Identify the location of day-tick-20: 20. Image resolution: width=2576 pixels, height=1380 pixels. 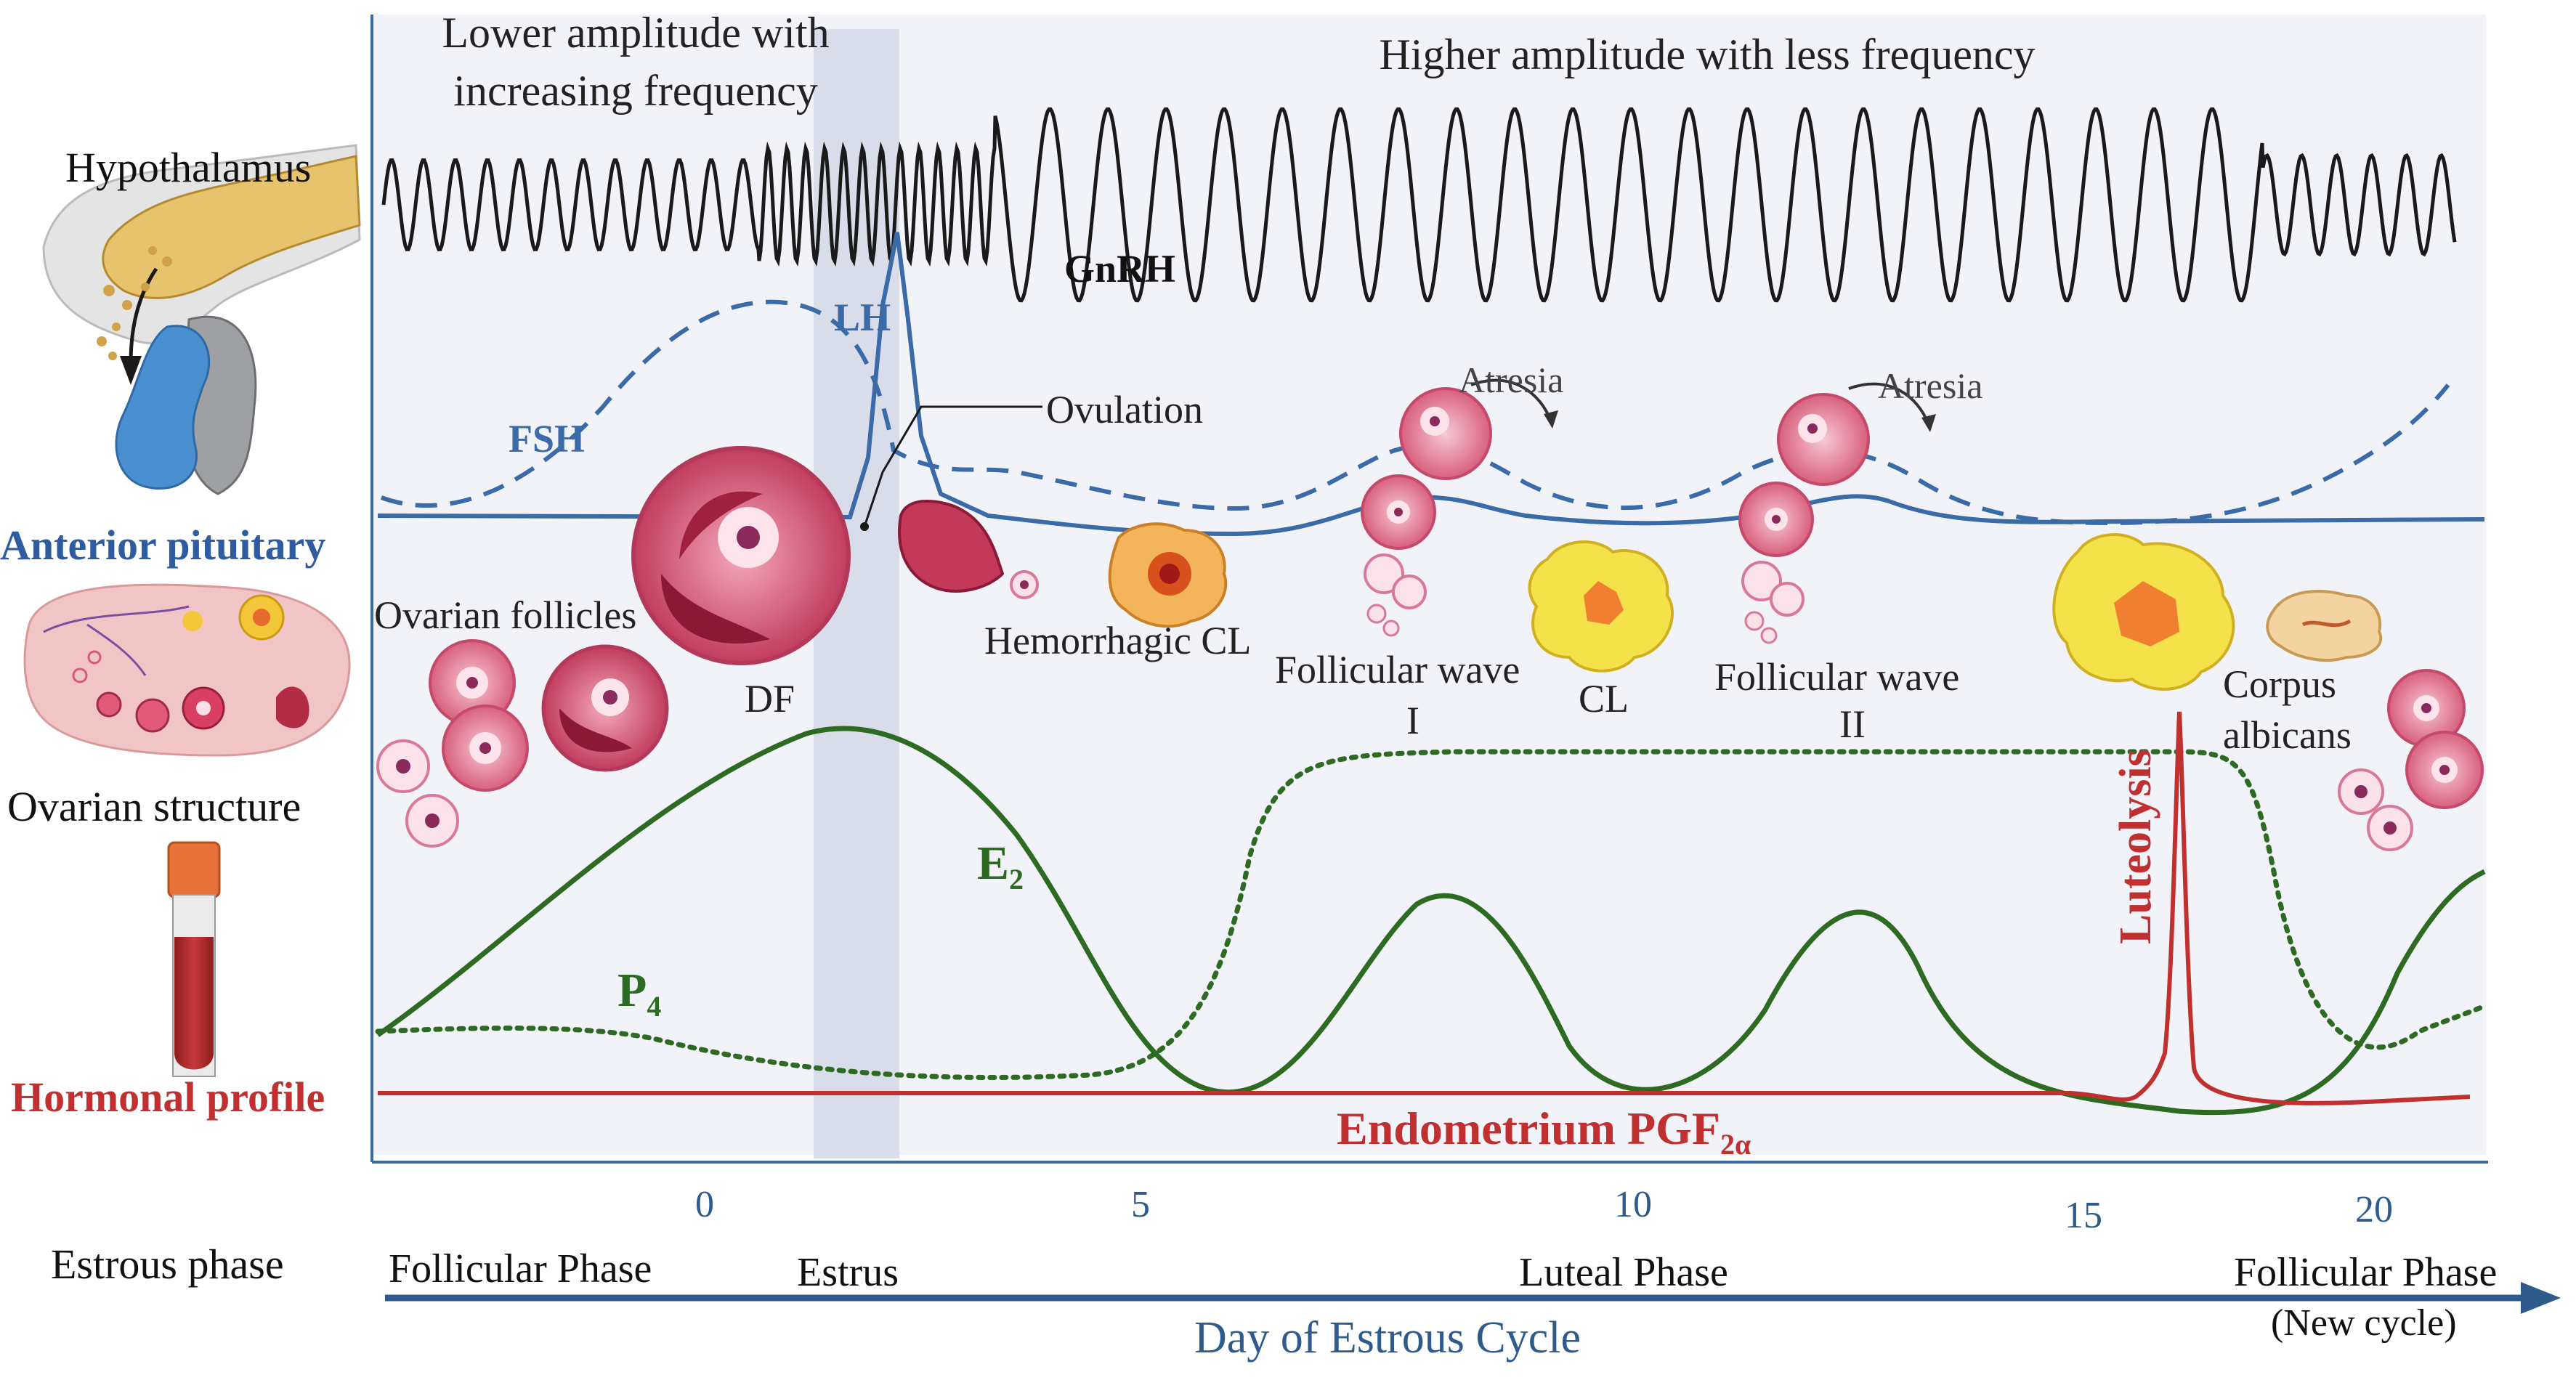
(2374, 1209).